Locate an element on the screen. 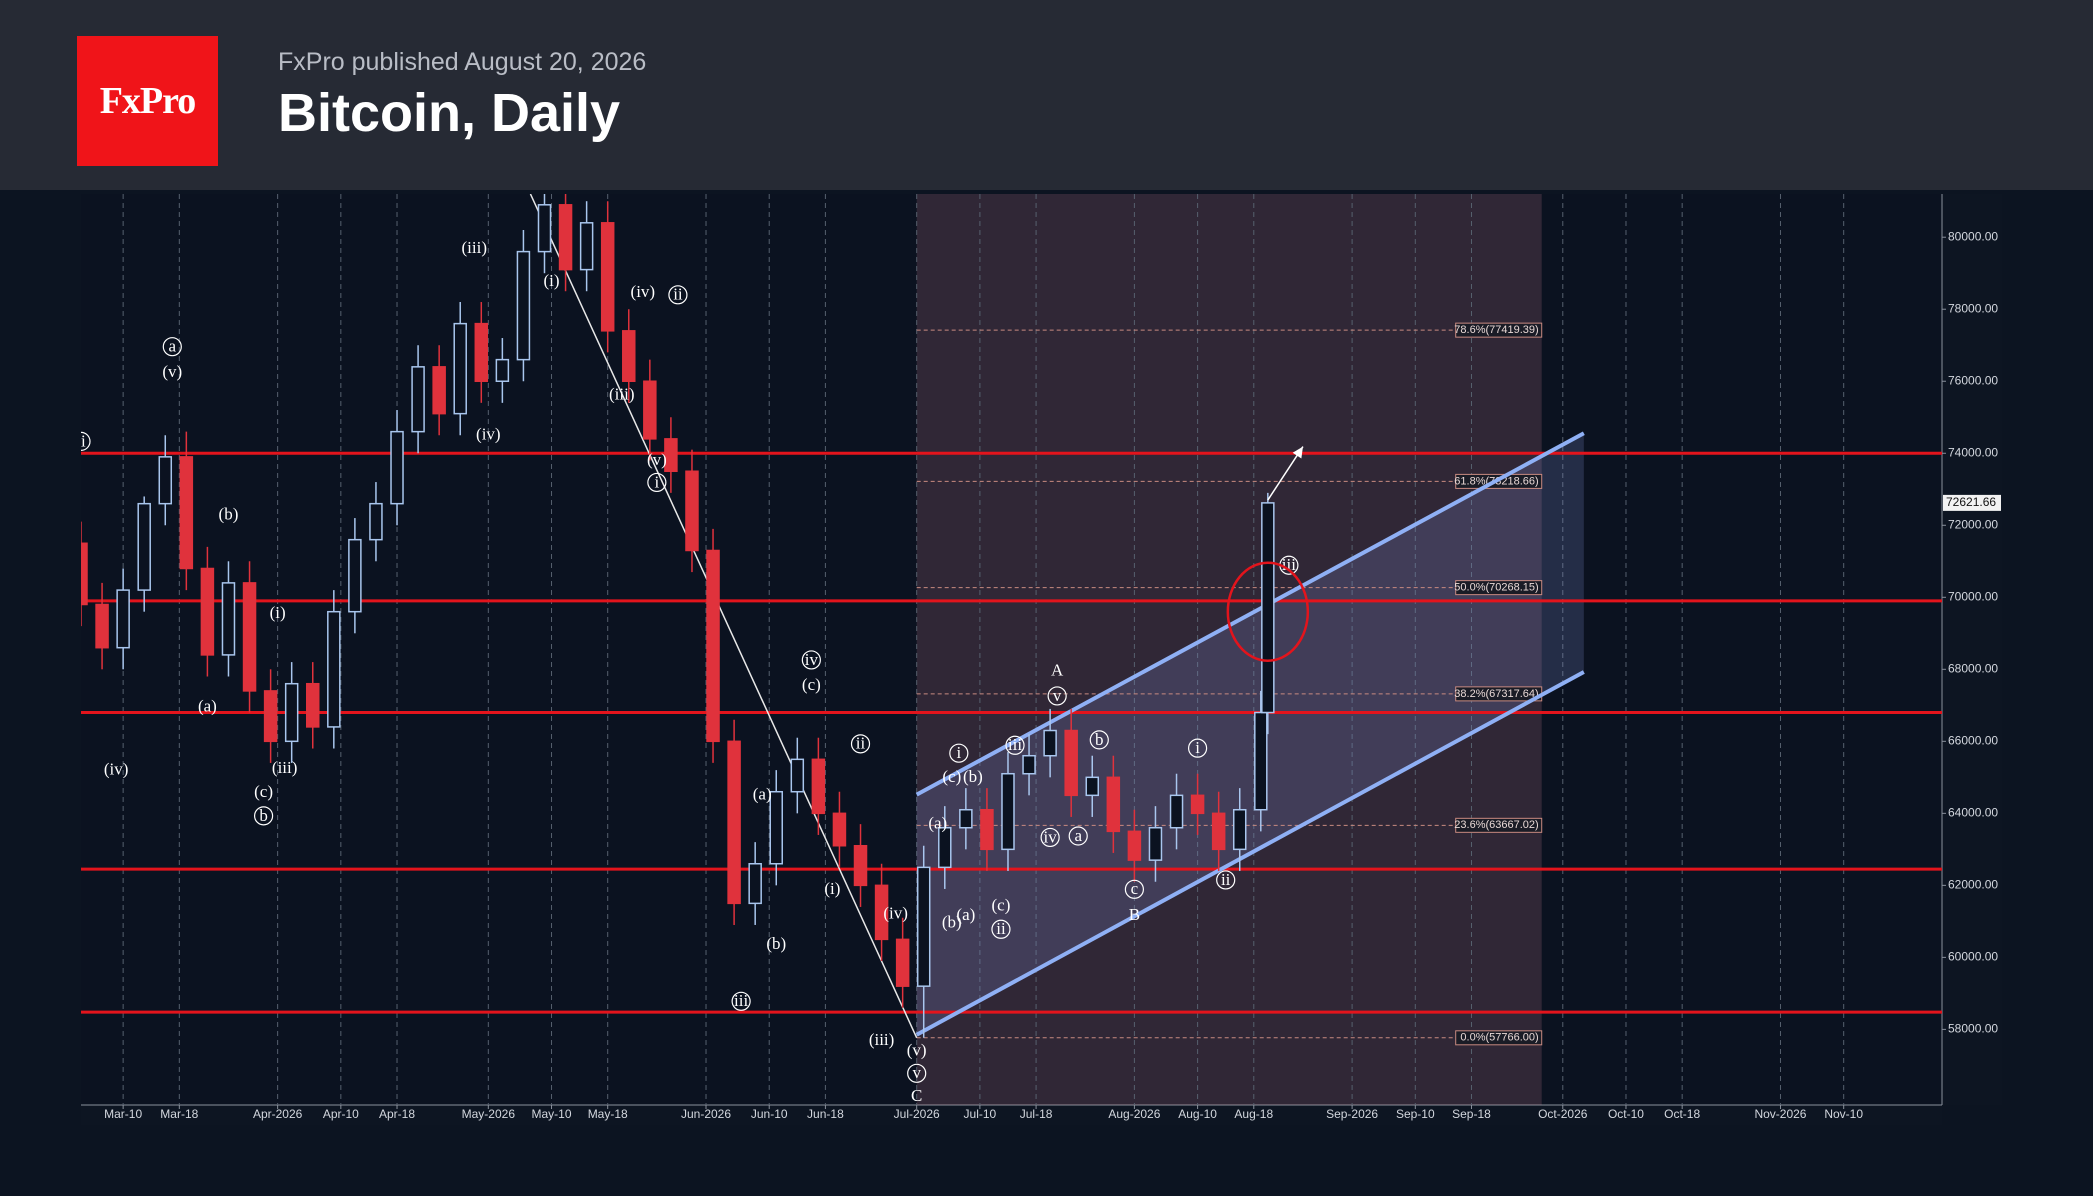  wave-label: (c) is located at coordinates (1001, 904).